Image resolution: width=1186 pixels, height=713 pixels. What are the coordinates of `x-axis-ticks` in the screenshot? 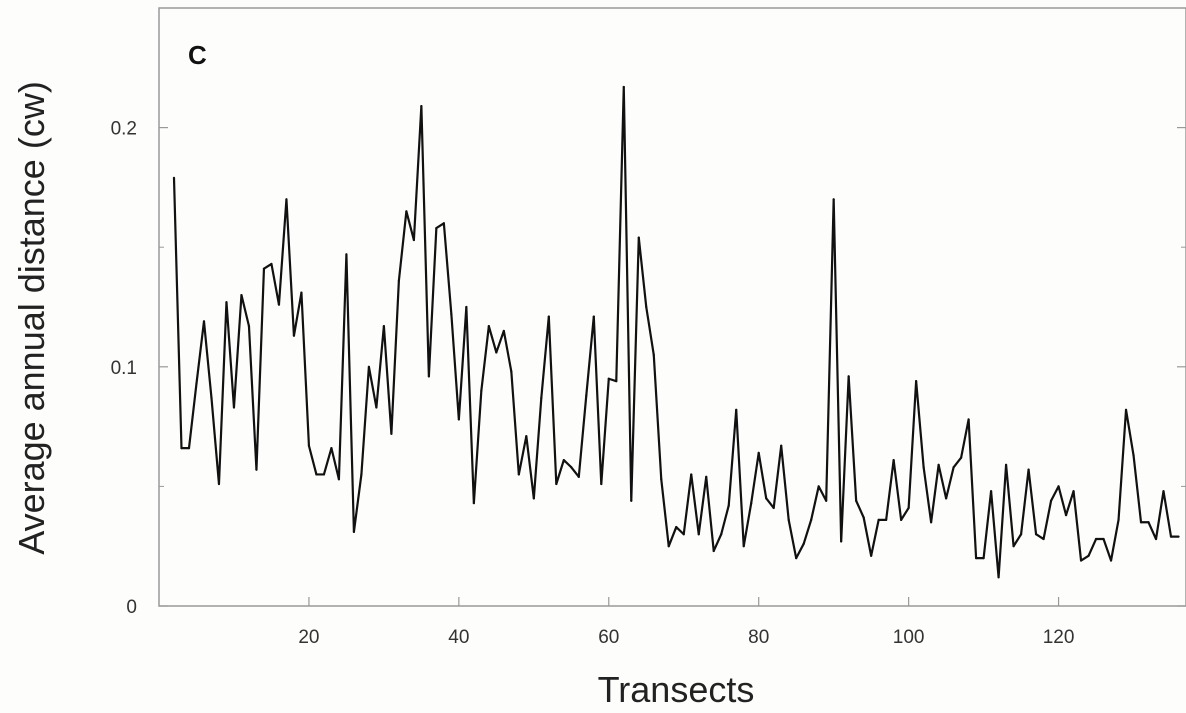 It's located at (684, 601).